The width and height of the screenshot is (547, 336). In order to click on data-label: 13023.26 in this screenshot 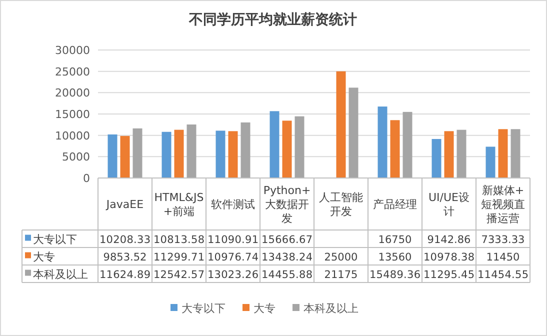, I will do `click(233, 274)`.